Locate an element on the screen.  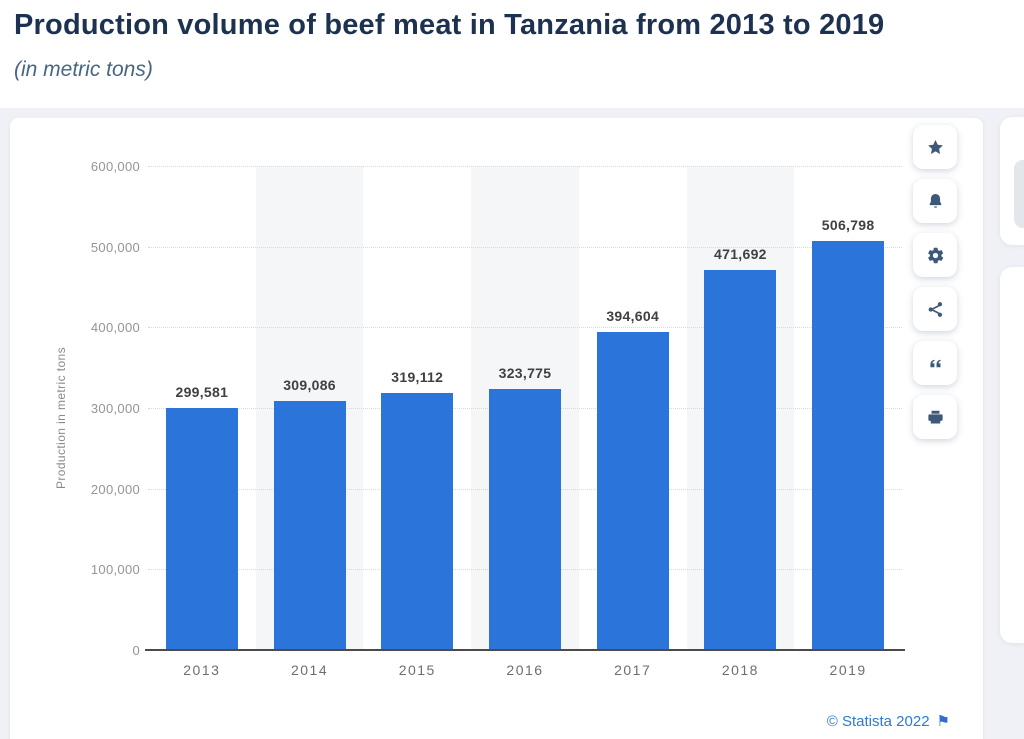
side-panel-card-bottom is located at coordinates (1012, 455).